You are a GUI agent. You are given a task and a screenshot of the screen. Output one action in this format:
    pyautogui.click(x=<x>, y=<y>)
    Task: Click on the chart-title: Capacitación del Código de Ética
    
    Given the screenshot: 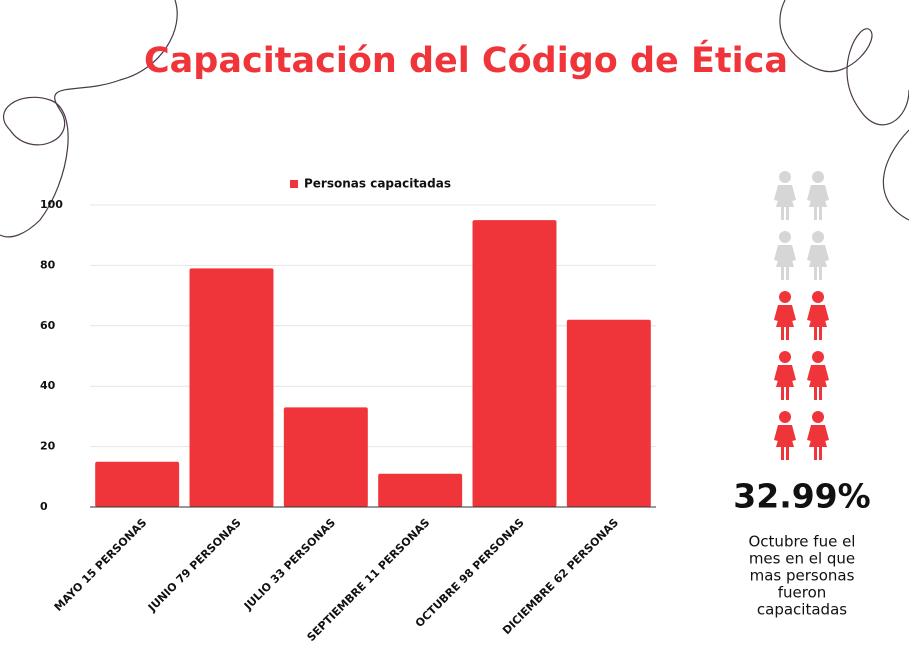 What is the action you would take?
    pyautogui.click(x=466, y=60)
    